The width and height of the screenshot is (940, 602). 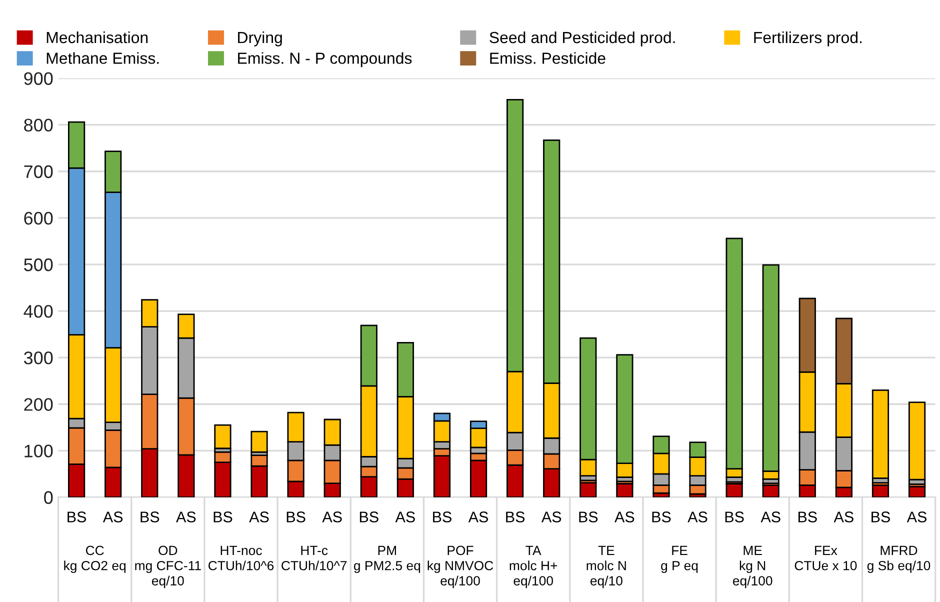 I want to click on y-tick-label: 700, so click(x=38, y=171).